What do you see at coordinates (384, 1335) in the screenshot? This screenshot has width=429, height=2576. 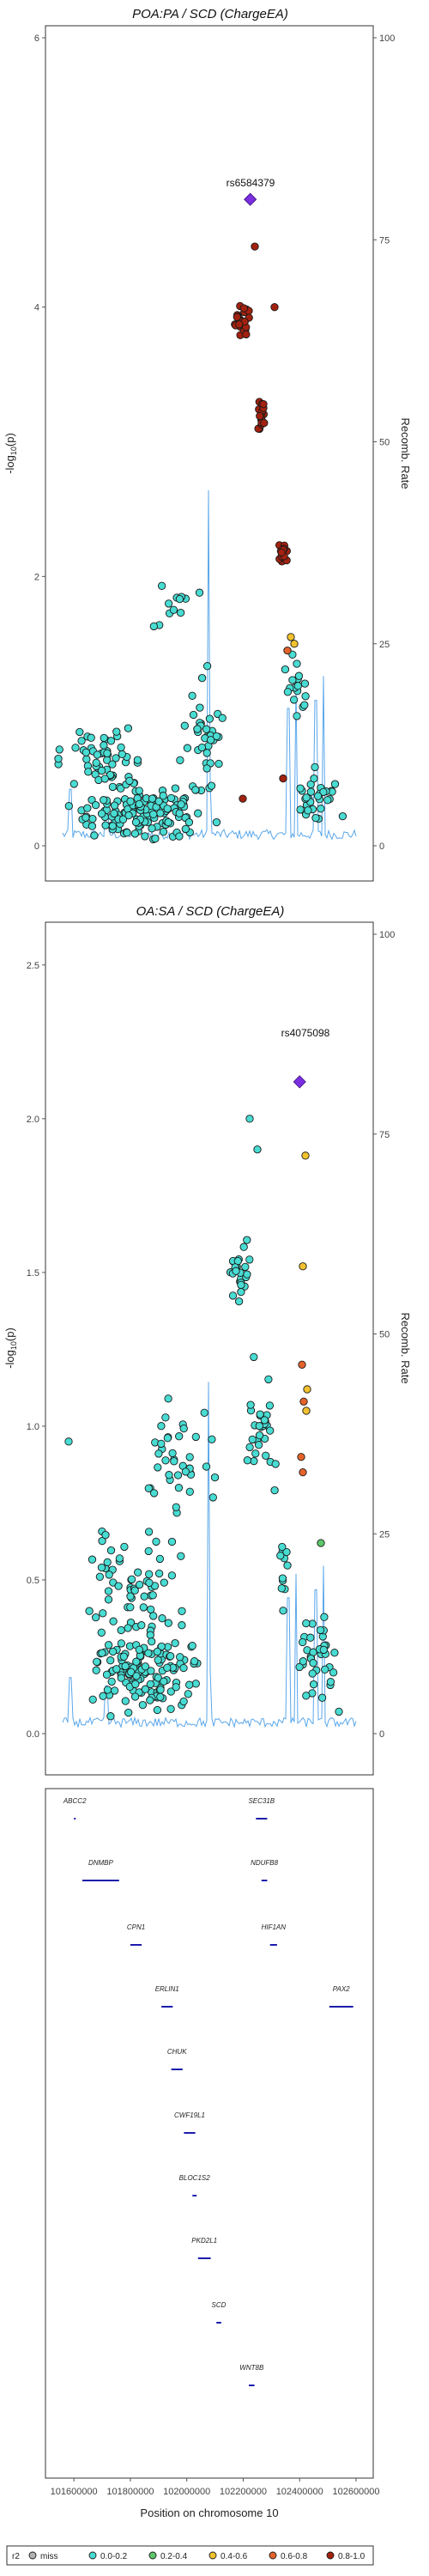 I see `panel2-y2-ticks: 0 25 50 75 100` at bounding box center [384, 1335].